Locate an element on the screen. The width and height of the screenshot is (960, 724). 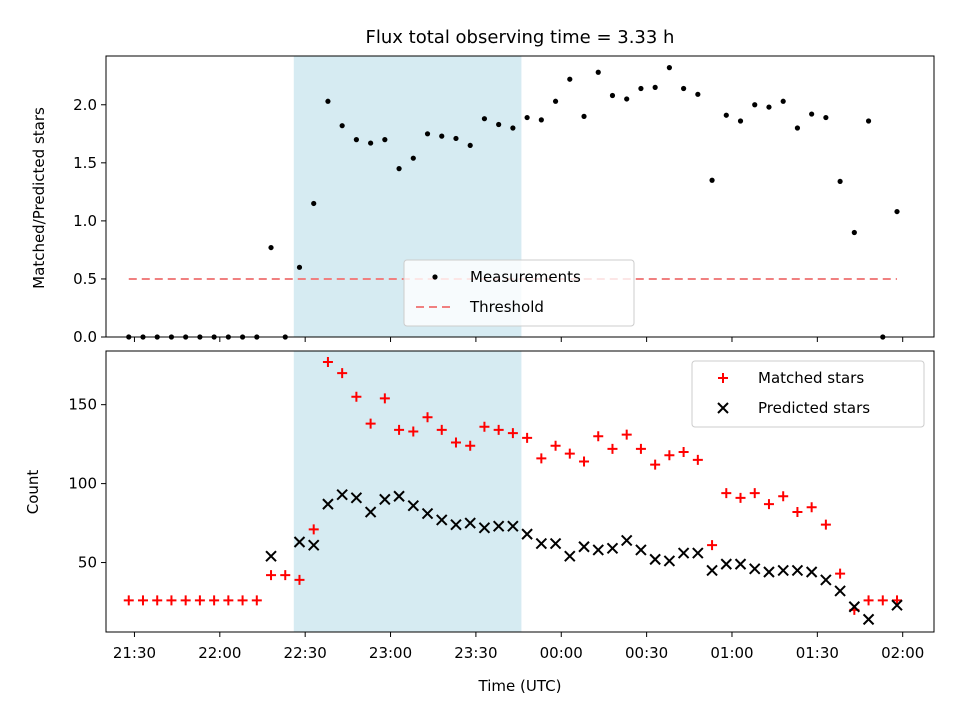
predicted-stars-legend-label: Predicted stars is located at coordinates (814, 408).